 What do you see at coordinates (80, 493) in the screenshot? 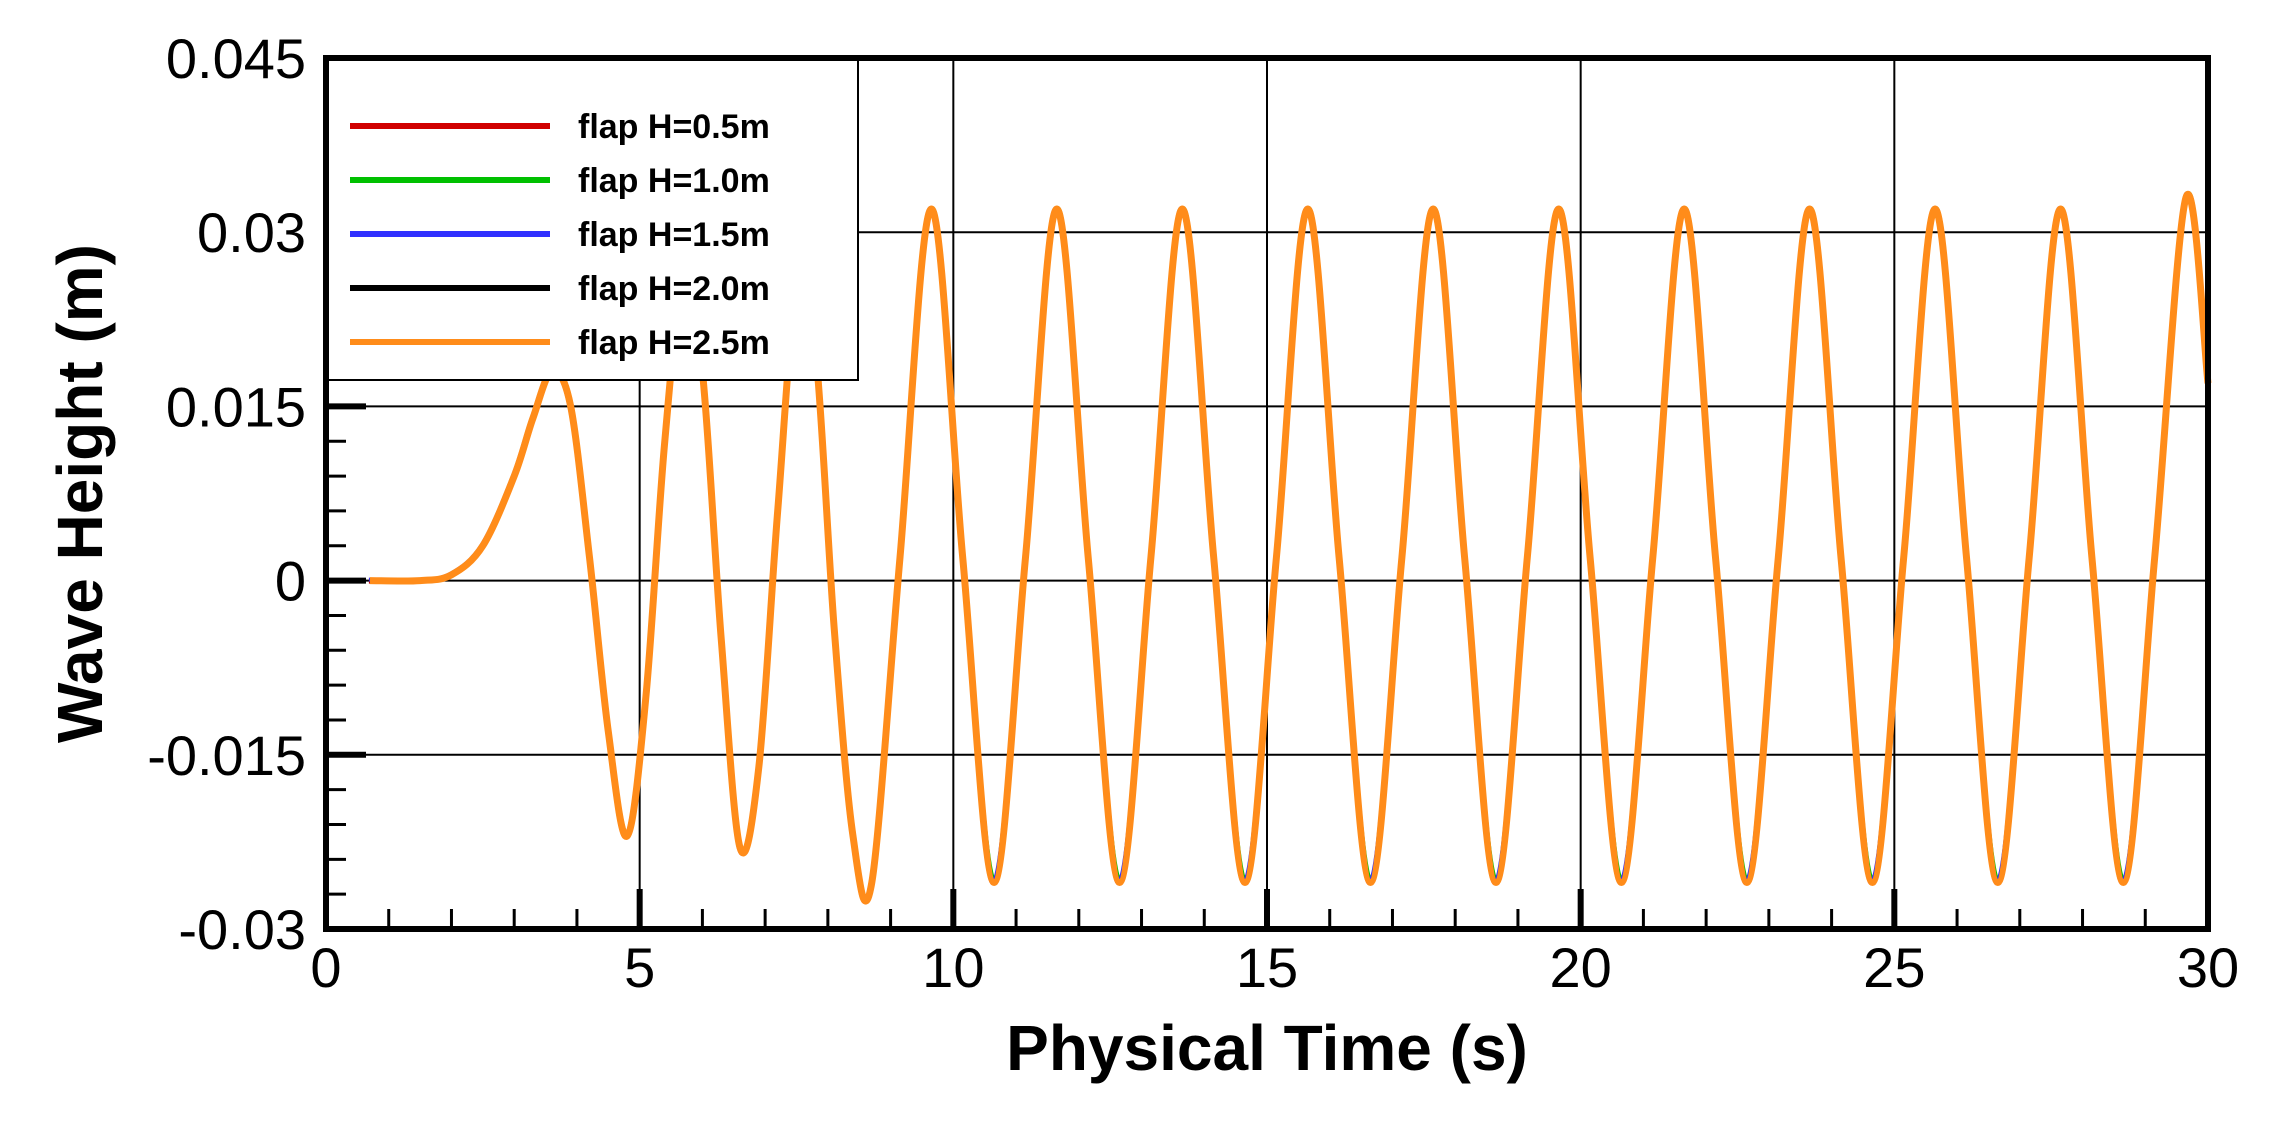
I see `y-axis-title: Wave Height (m)` at bounding box center [80, 493].